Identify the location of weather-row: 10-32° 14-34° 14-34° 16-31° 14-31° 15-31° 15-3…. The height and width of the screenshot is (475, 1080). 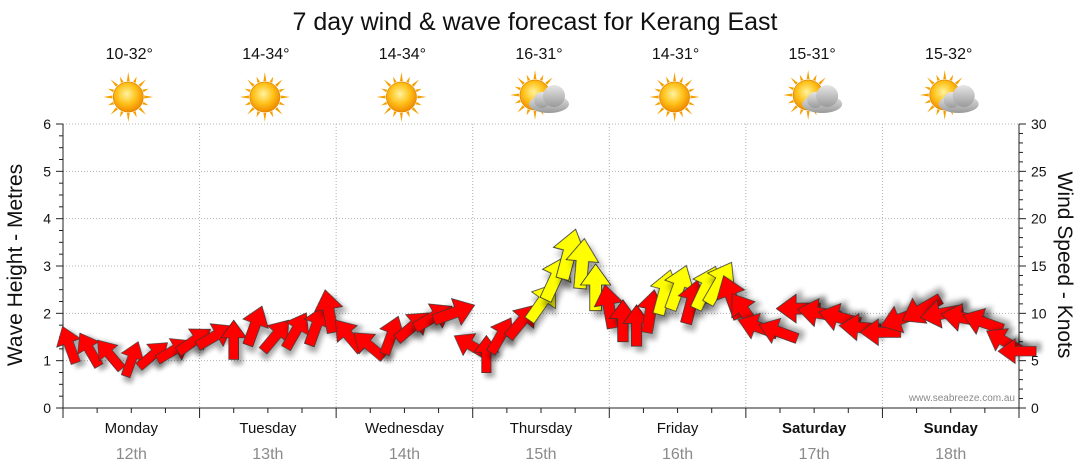
(541, 84).